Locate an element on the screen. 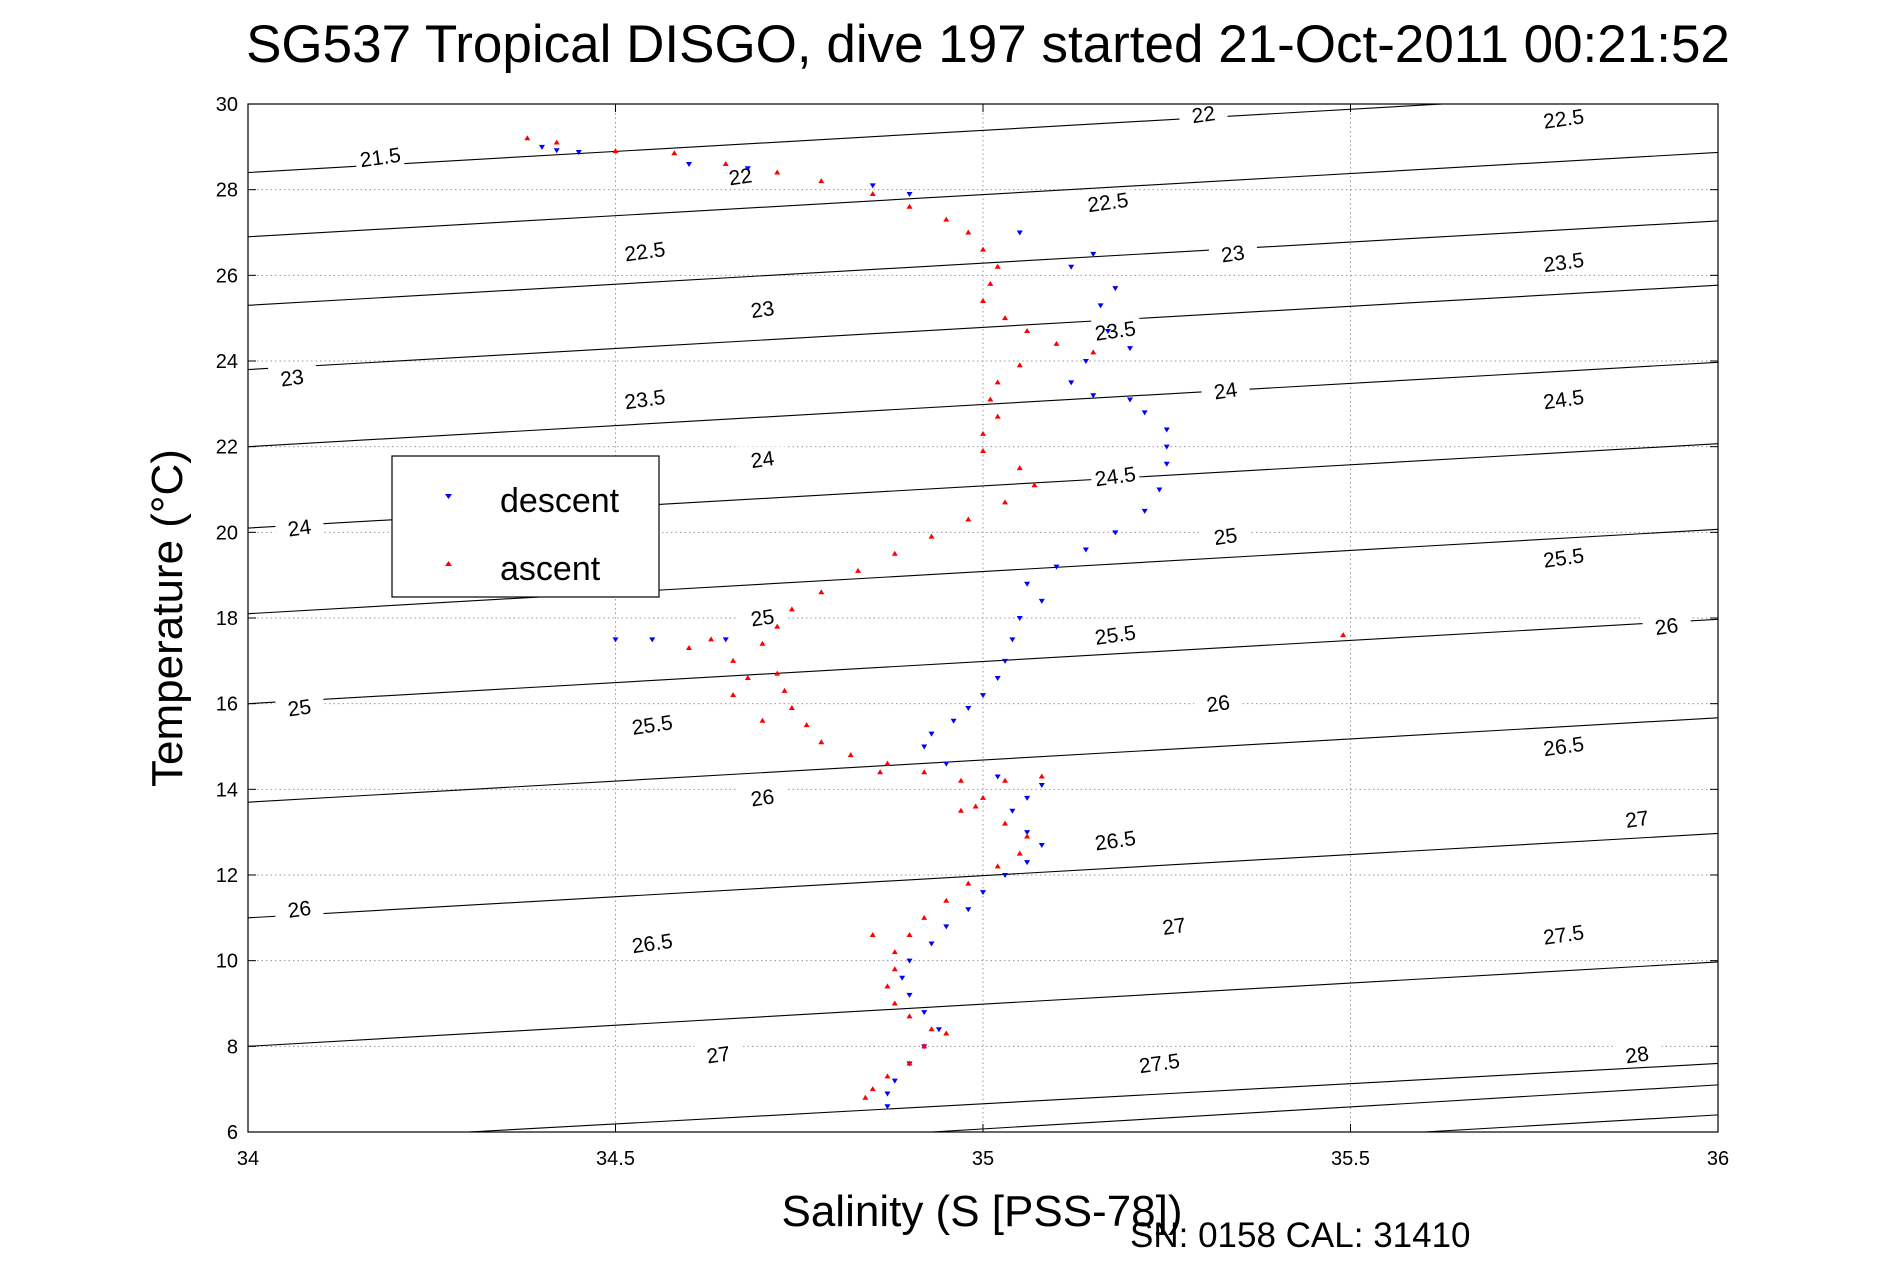 The width and height of the screenshot is (1891, 1262). legend-ascent-label: ascent is located at coordinates (550, 569).